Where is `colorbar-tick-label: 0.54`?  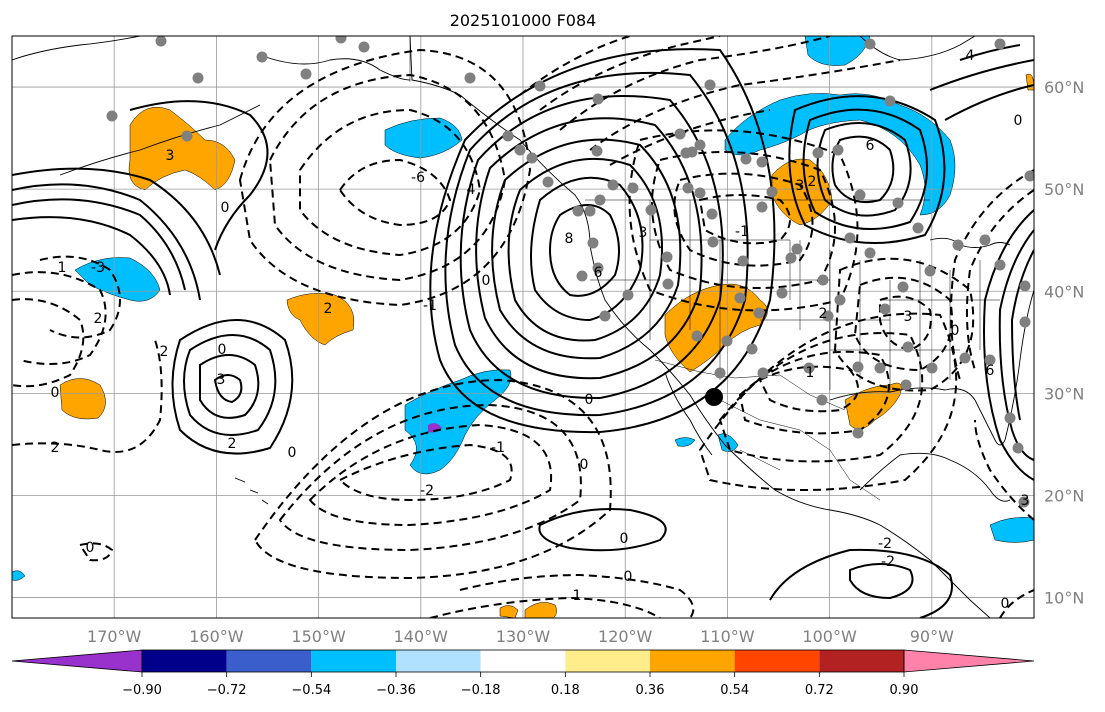
colorbar-tick-label: 0.54 is located at coordinates (734, 690).